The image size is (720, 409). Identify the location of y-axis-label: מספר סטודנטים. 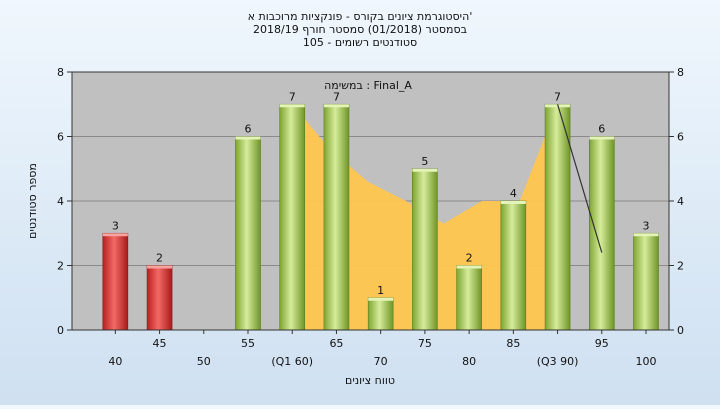
(32, 201).